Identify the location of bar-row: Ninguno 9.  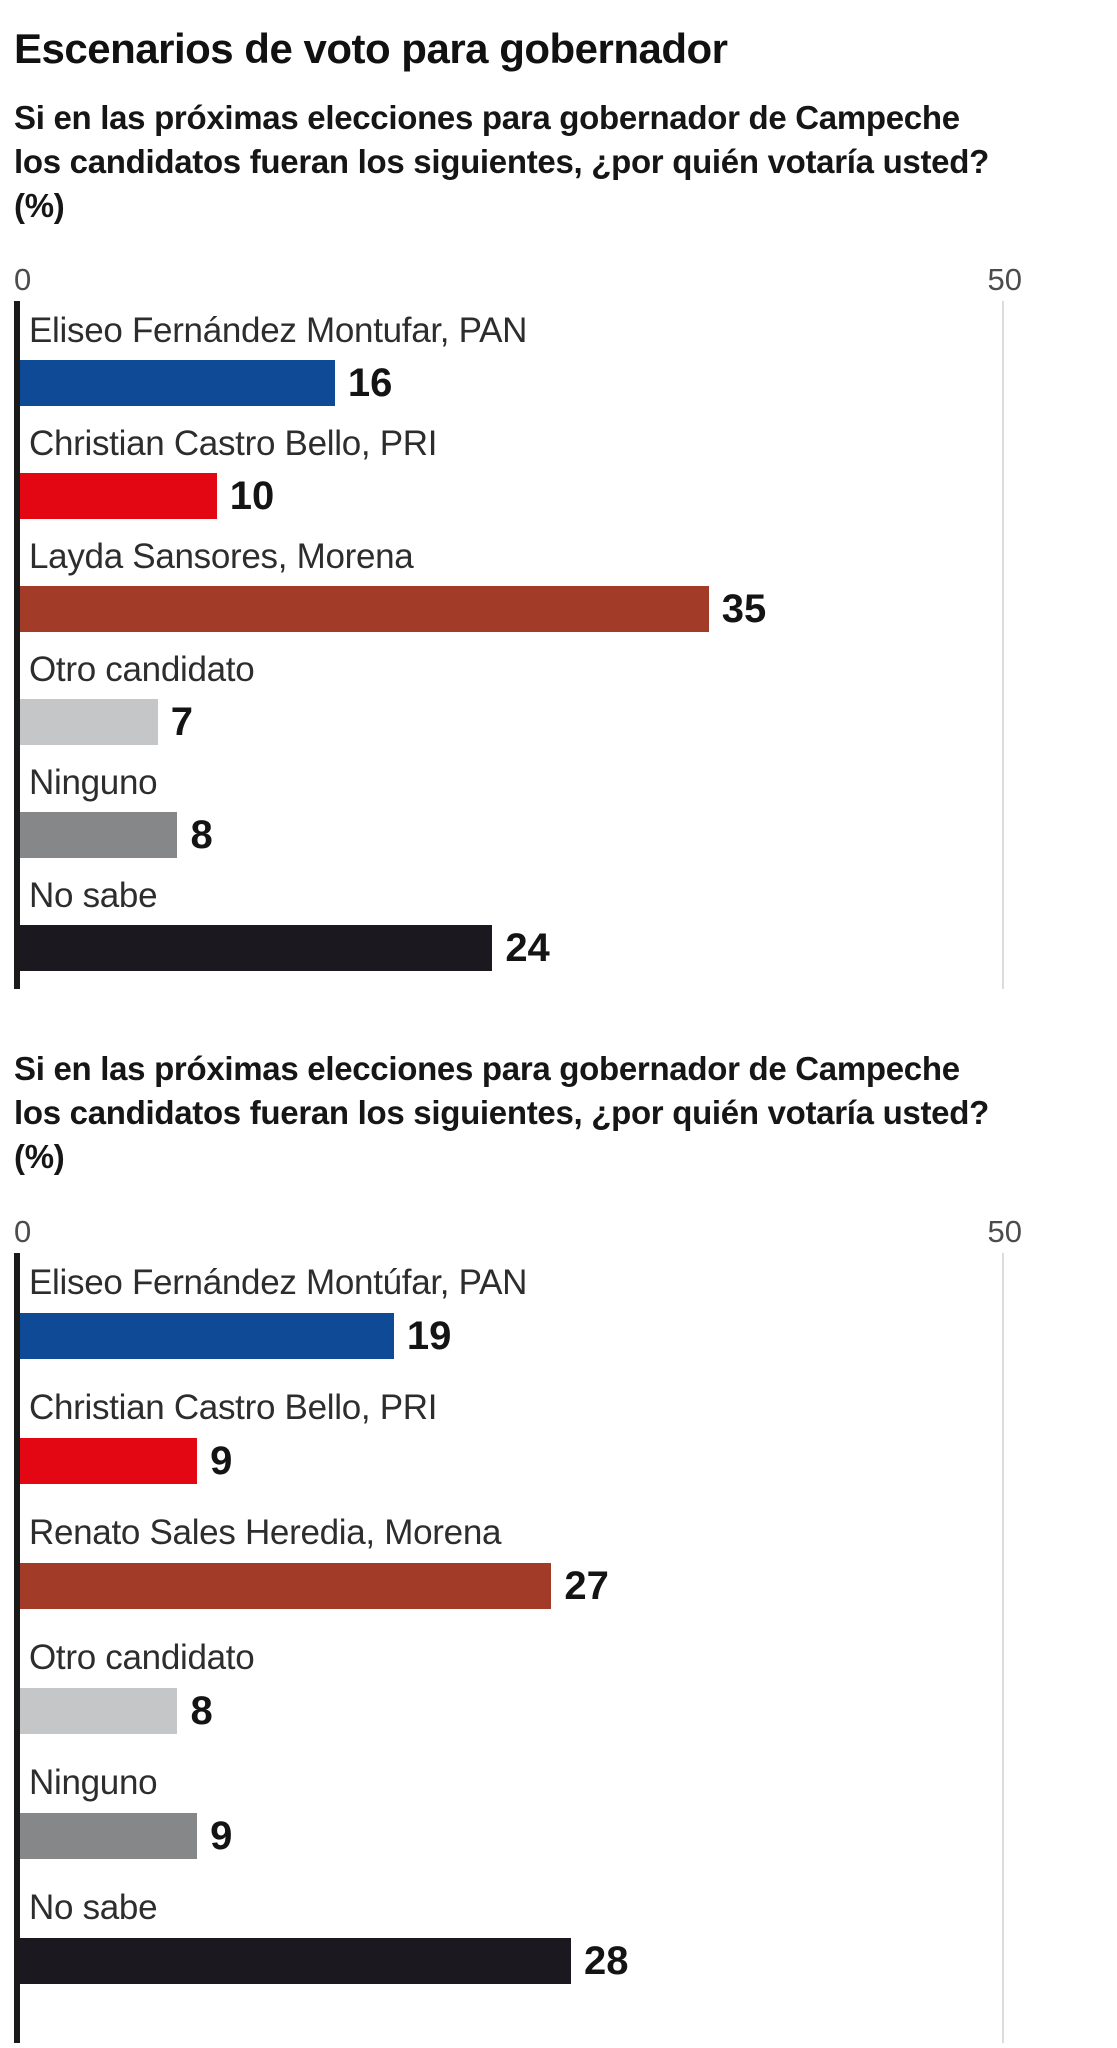
(512, 1825).